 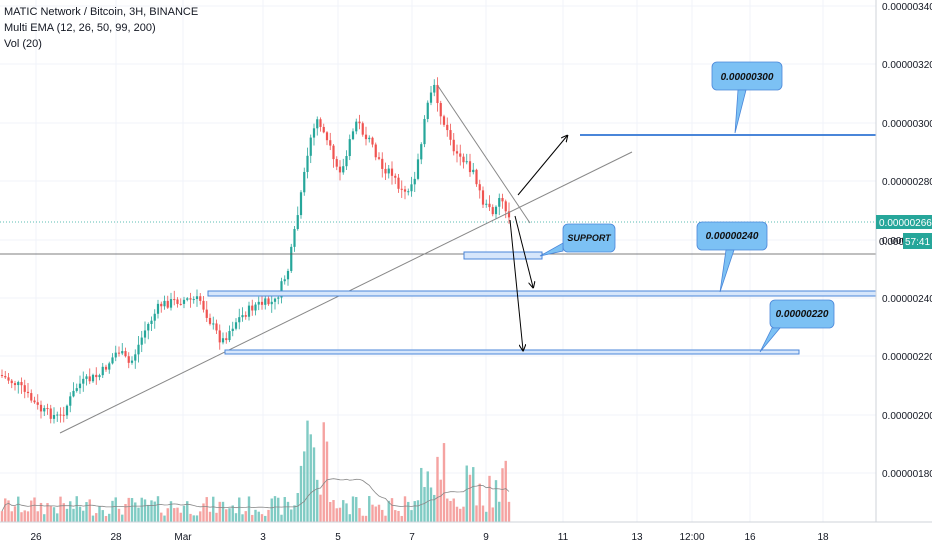 What do you see at coordinates (747, 97) in the screenshot?
I see `callout-300: 0.00000300` at bounding box center [747, 97].